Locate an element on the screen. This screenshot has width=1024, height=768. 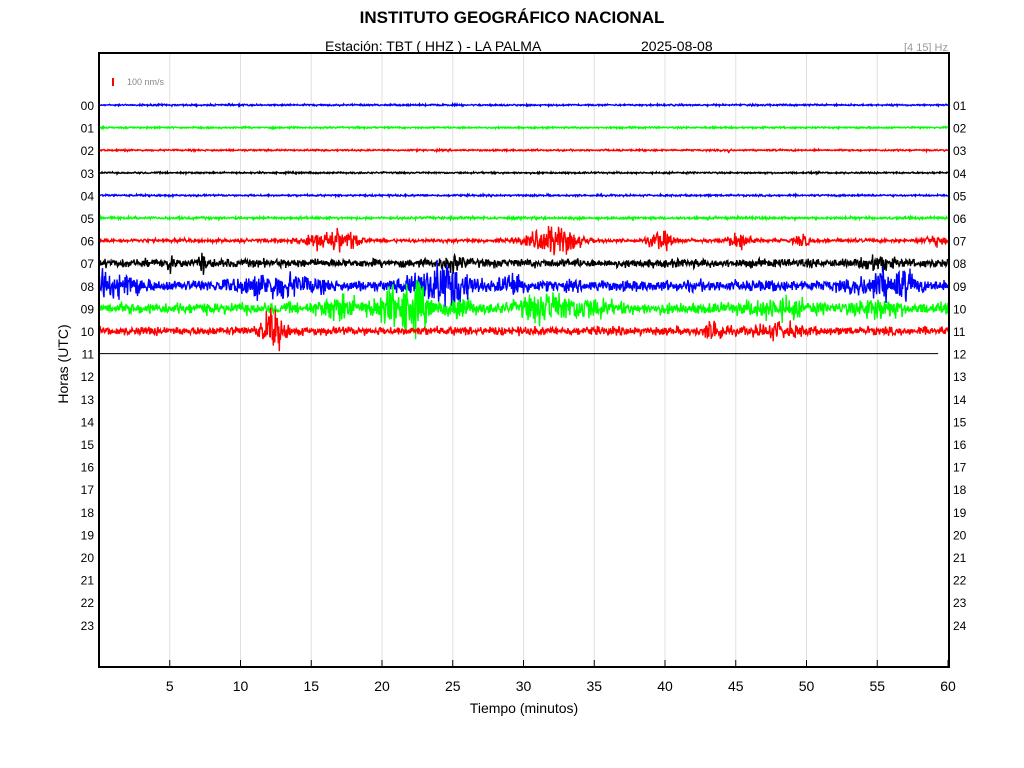
scale-label: 100 nm/s is located at coordinates (146, 82).